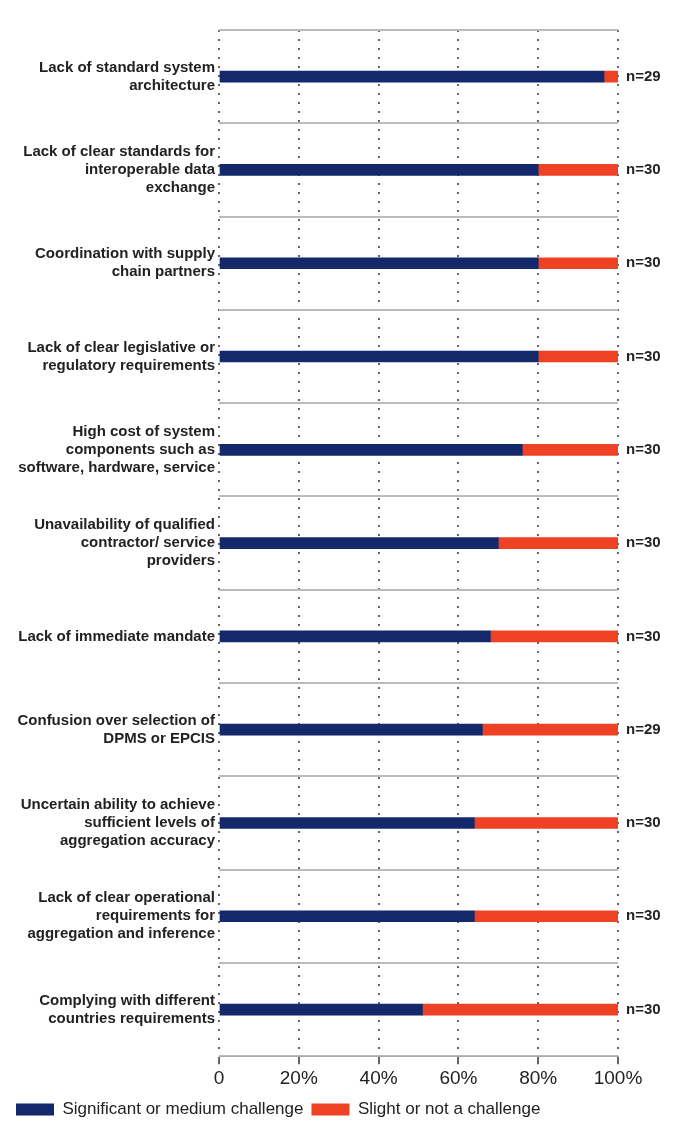 Image resolution: width=686 pixels, height=1136 pixels. What do you see at coordinates (116, 448) in the screenshot?
I see `y-tick-label: High cost of system components such as software, hardware, service` at bounding box center [116, 448].